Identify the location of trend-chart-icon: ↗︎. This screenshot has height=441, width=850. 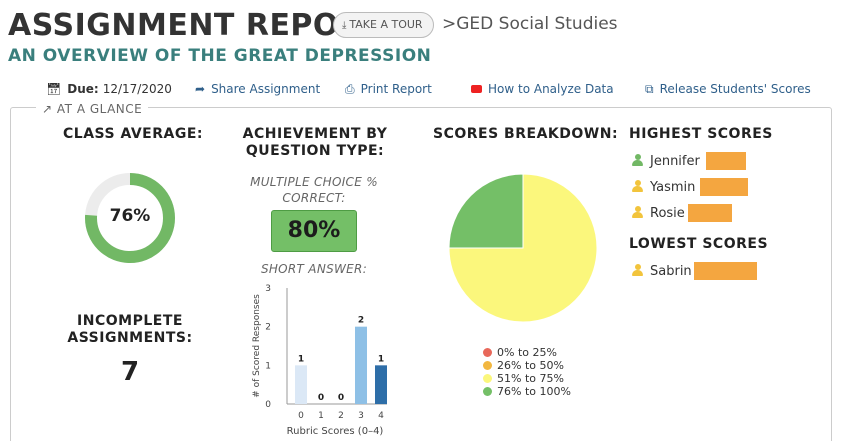
(47, 109).